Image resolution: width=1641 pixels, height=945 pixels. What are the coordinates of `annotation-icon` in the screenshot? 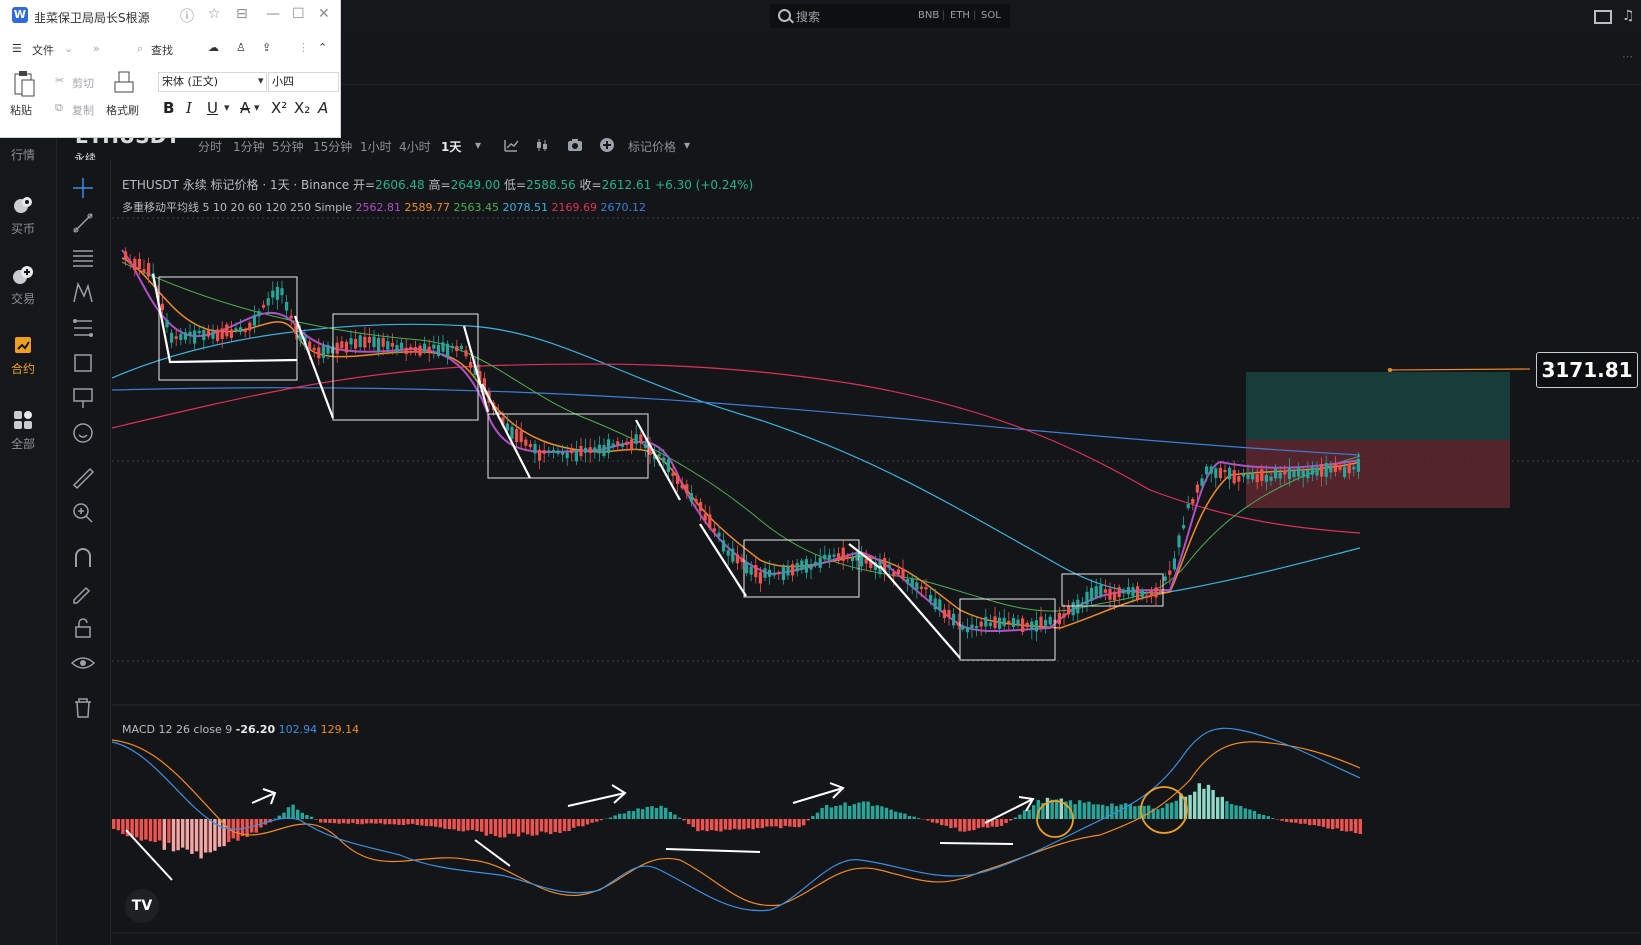 It's located at (83, 398).